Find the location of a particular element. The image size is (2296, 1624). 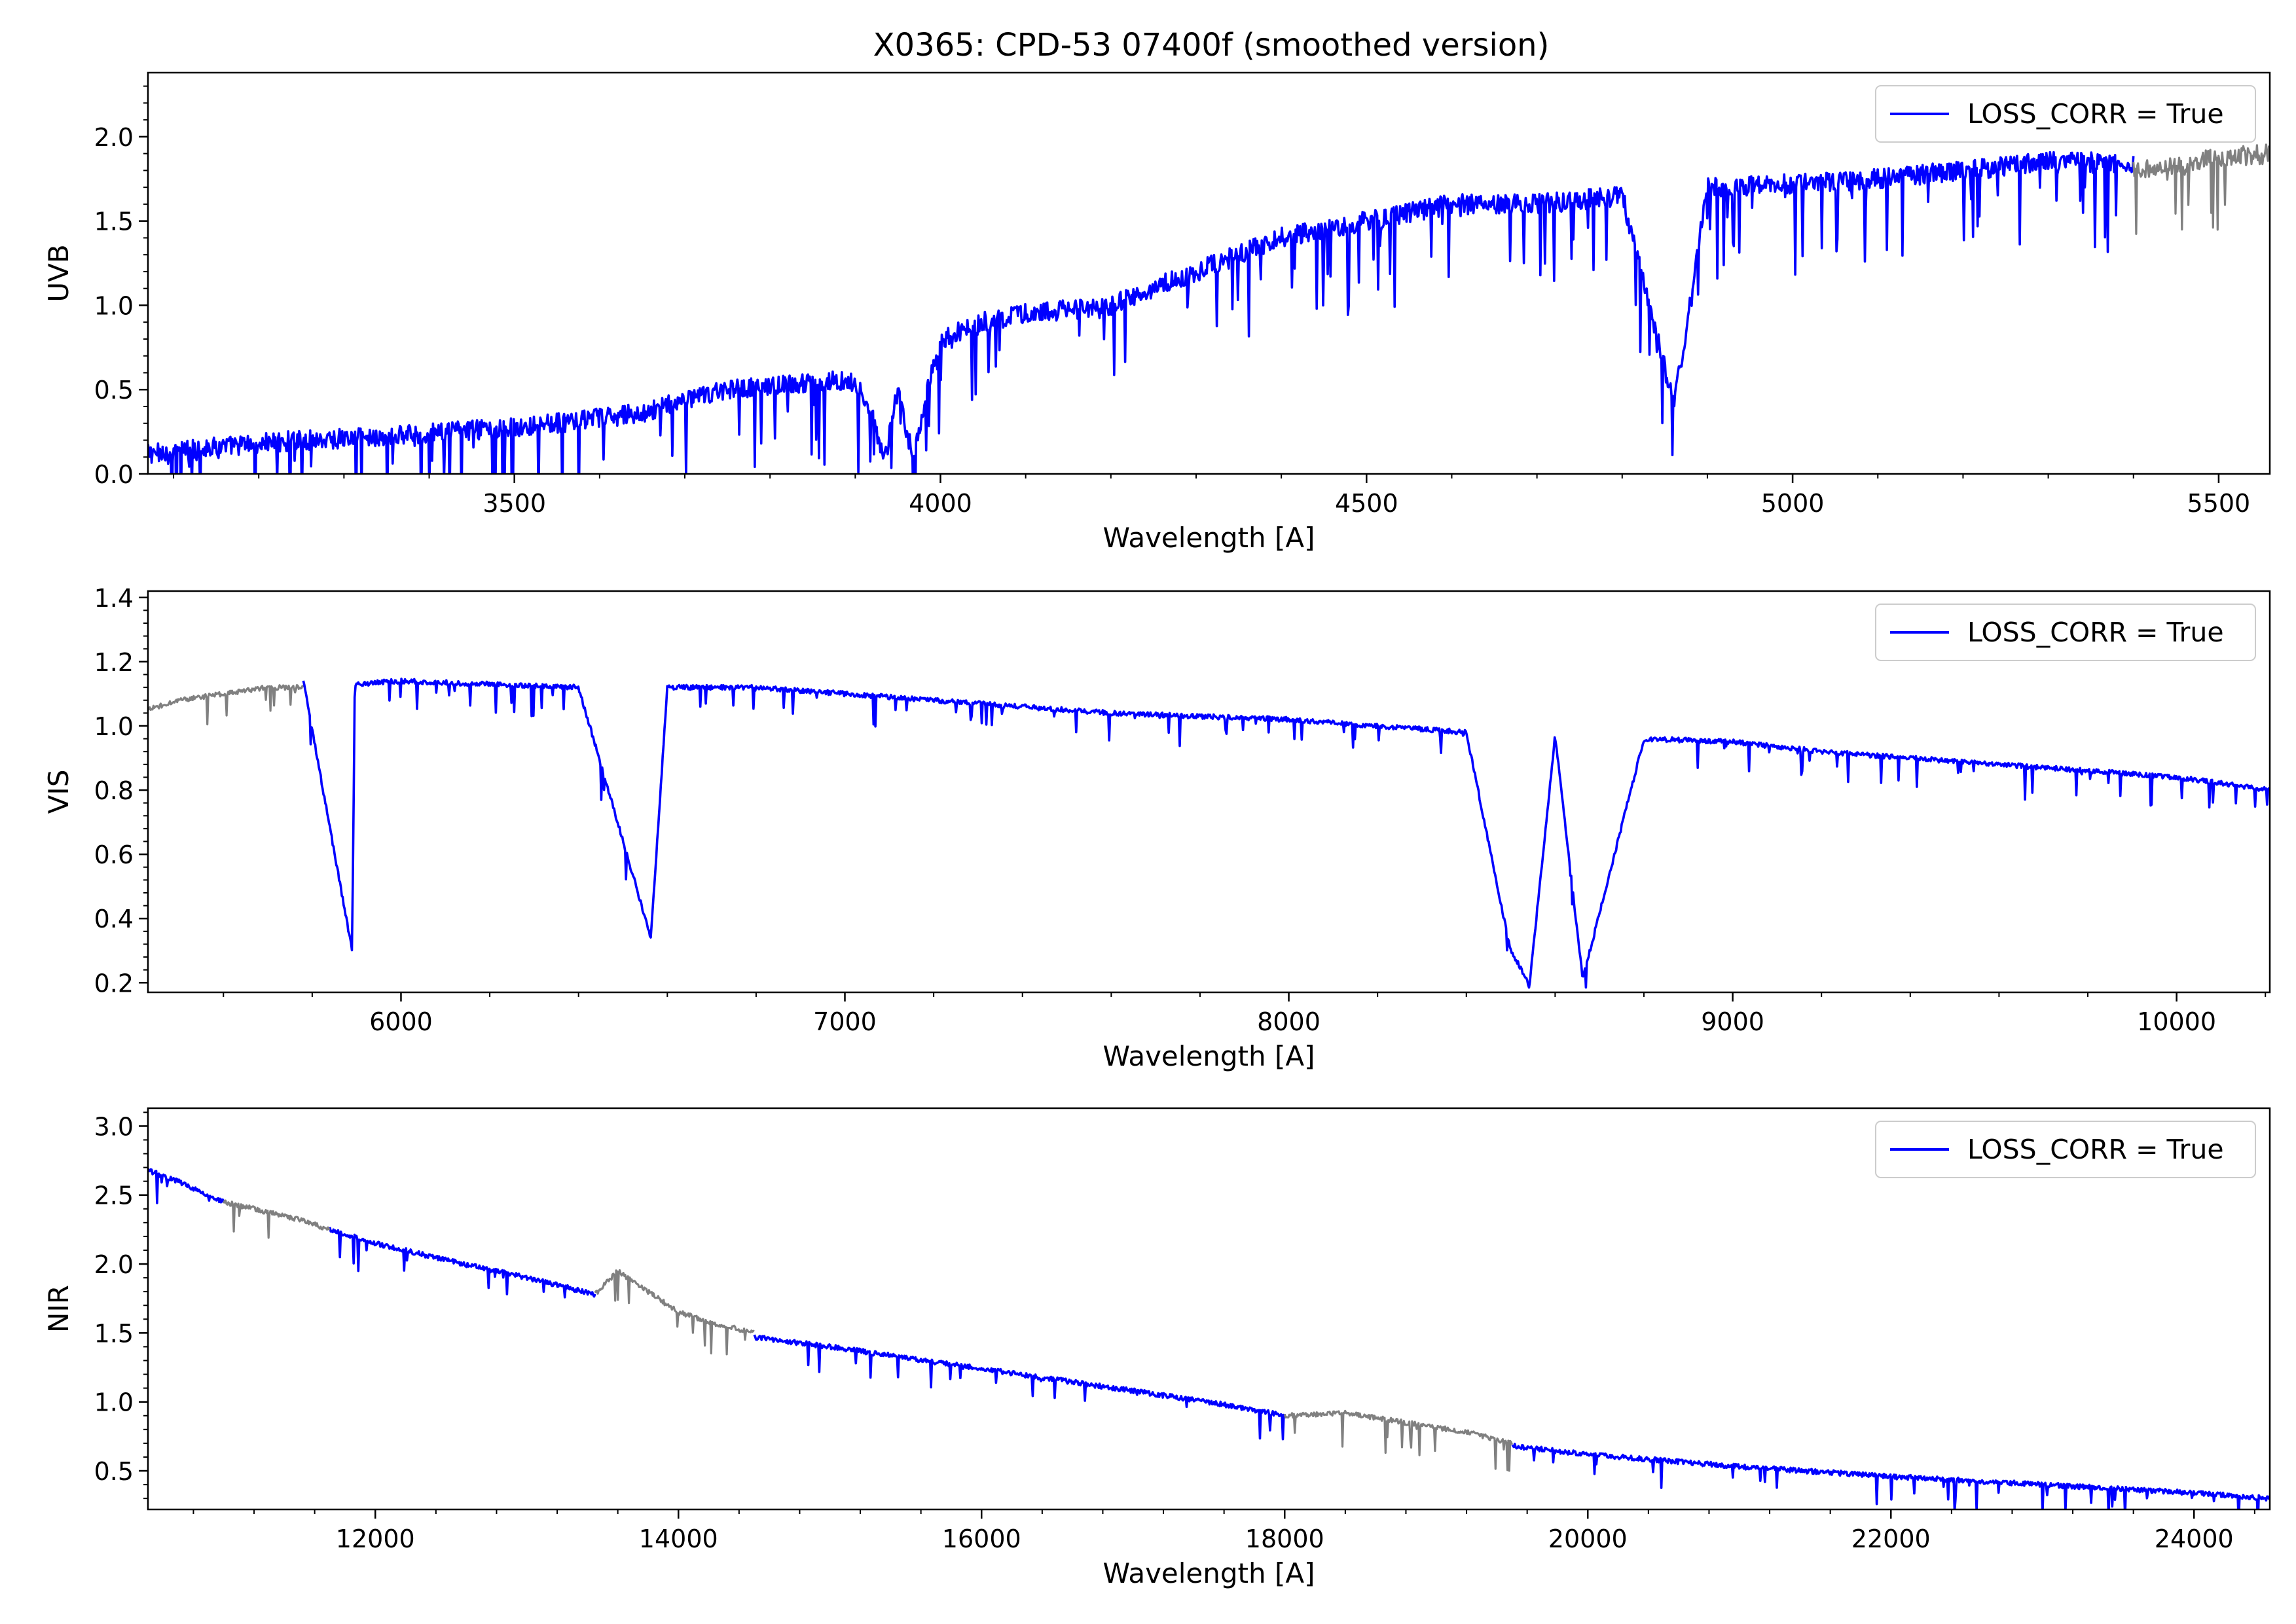

uvb-legend: LOSS_CORR = True is located at coordinates (2065, 114).